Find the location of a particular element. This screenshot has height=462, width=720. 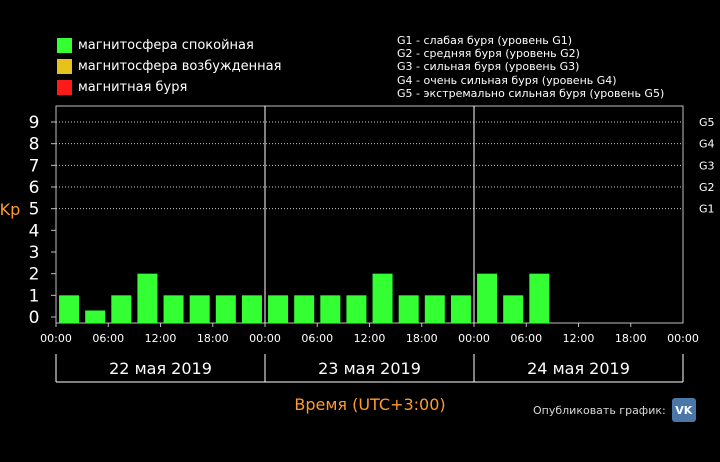

legend-swatch-excited is located at coordinates (64, 66).